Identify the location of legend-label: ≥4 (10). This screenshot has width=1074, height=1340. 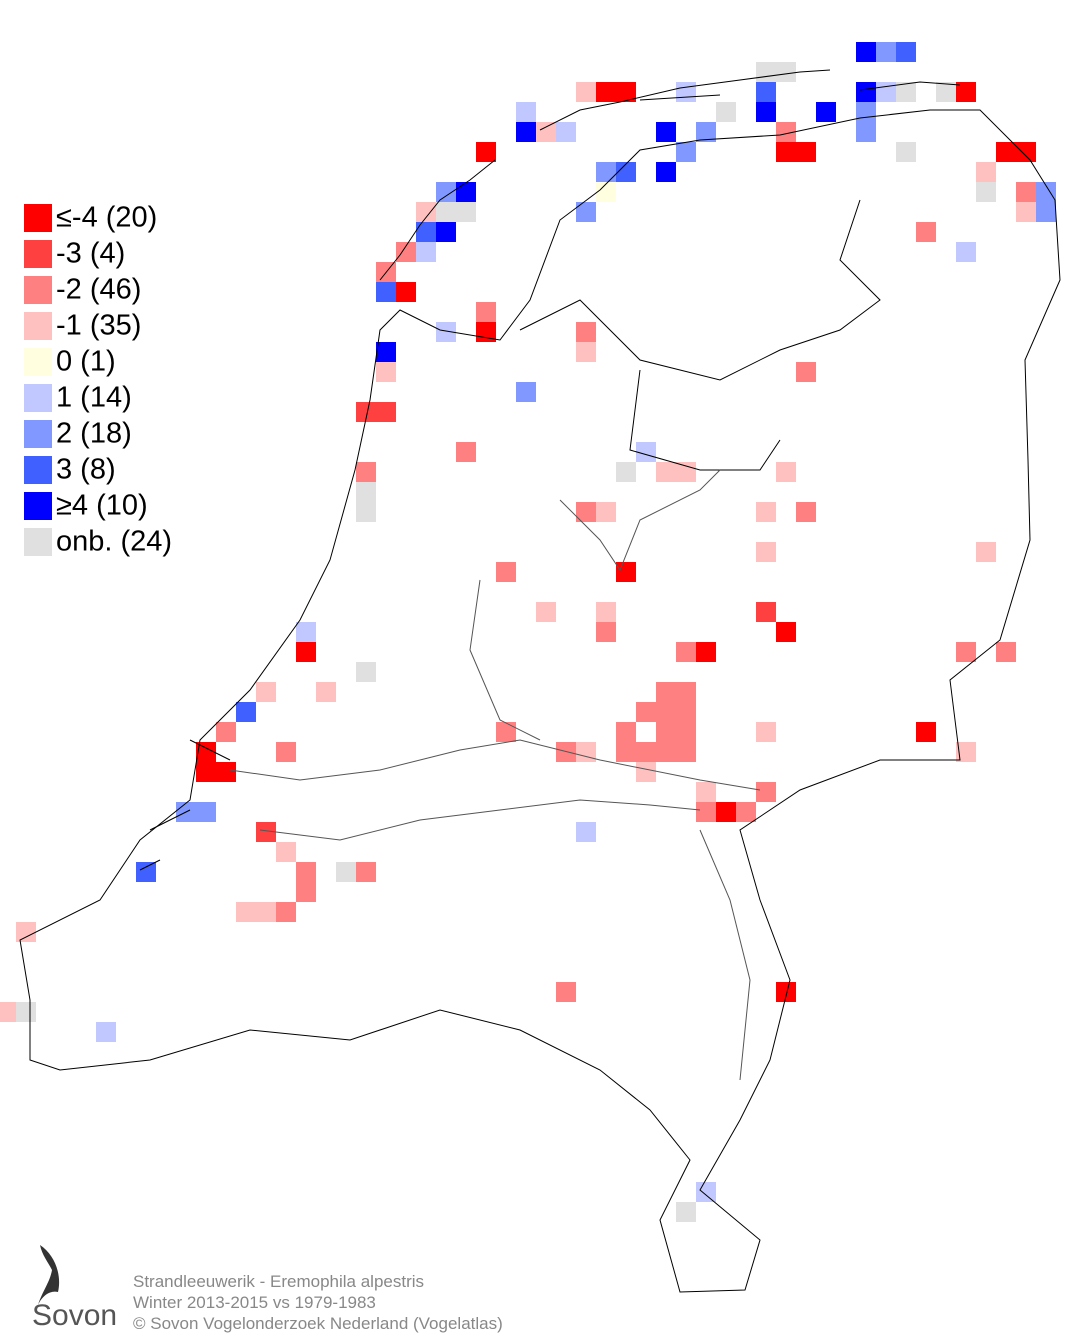
(102, 506).